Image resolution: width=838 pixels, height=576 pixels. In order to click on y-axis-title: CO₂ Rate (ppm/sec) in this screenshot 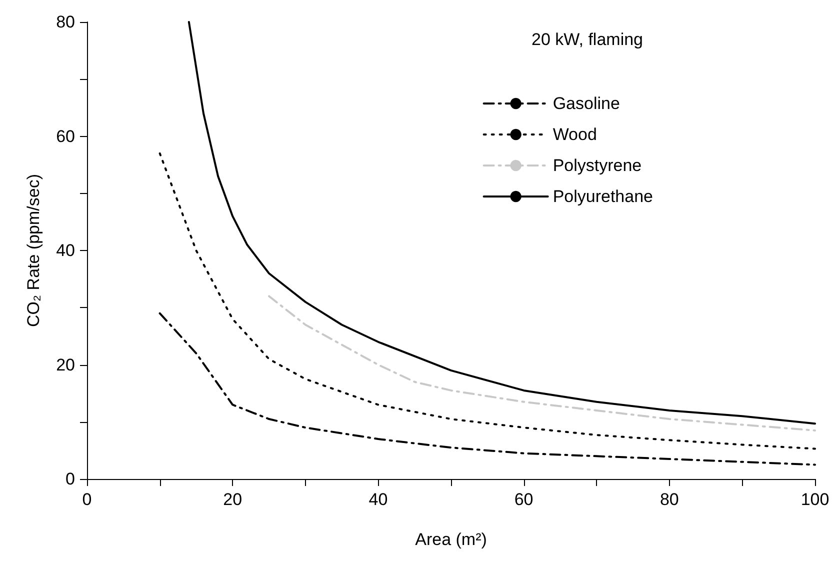, I will do `click(33, 251)`.